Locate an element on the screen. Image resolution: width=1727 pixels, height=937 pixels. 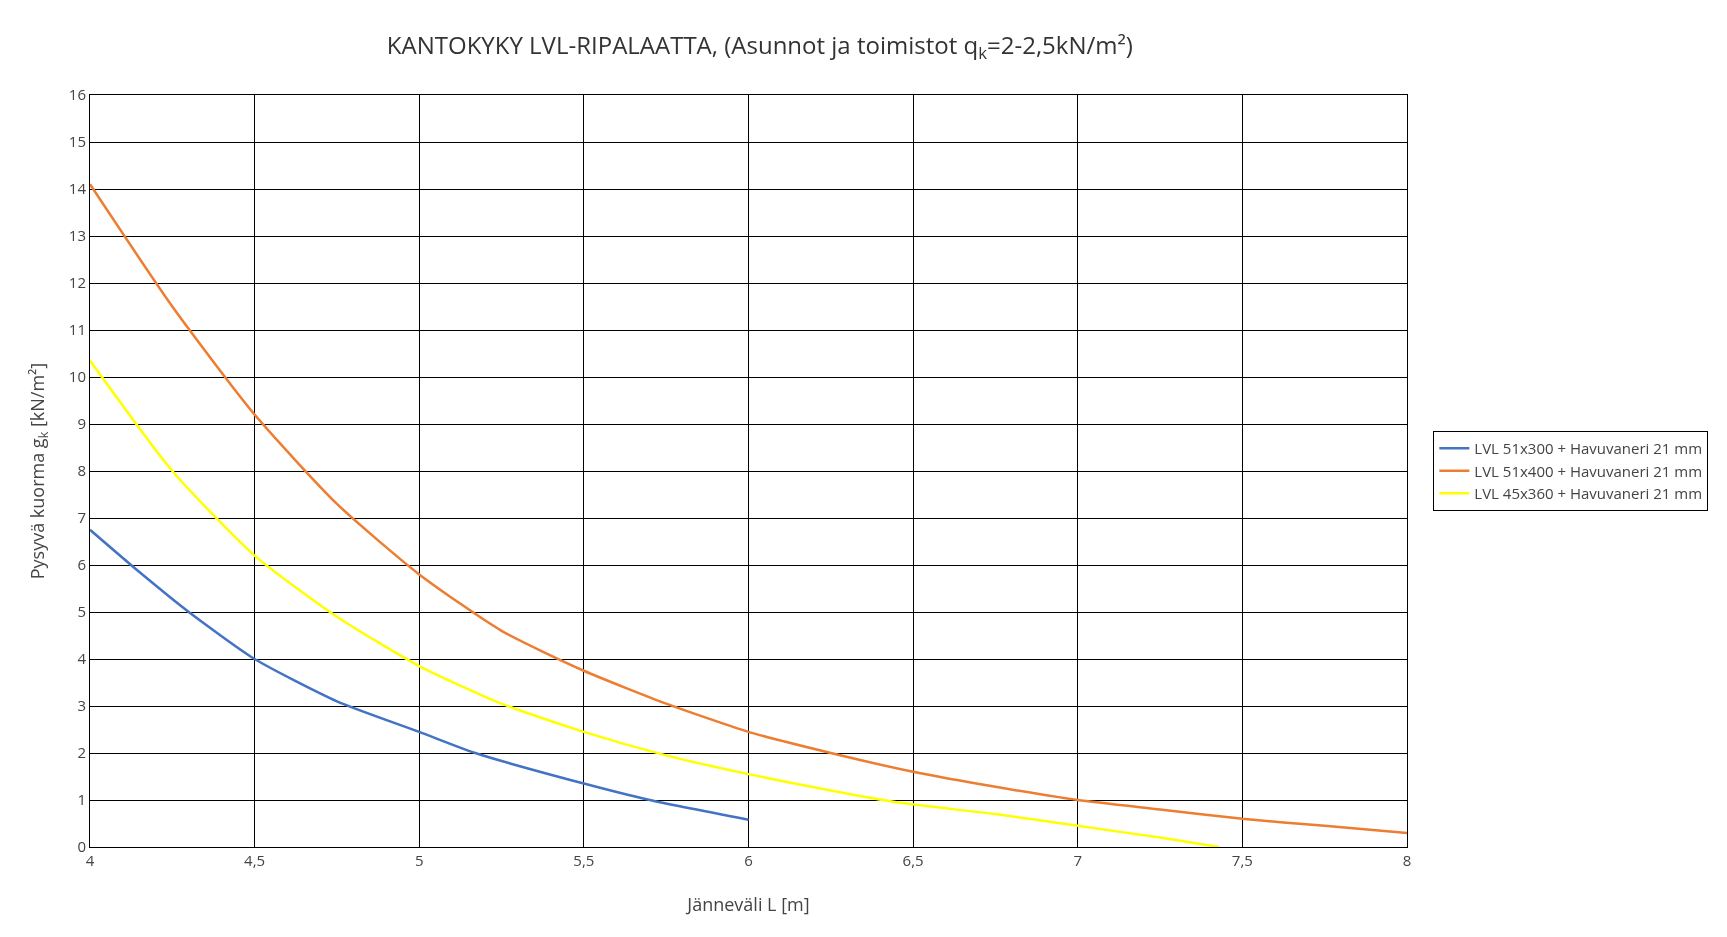
legend-label: LVL 45x360 + Havuvaneri 21 mm is located at coordinates (1588, 493).